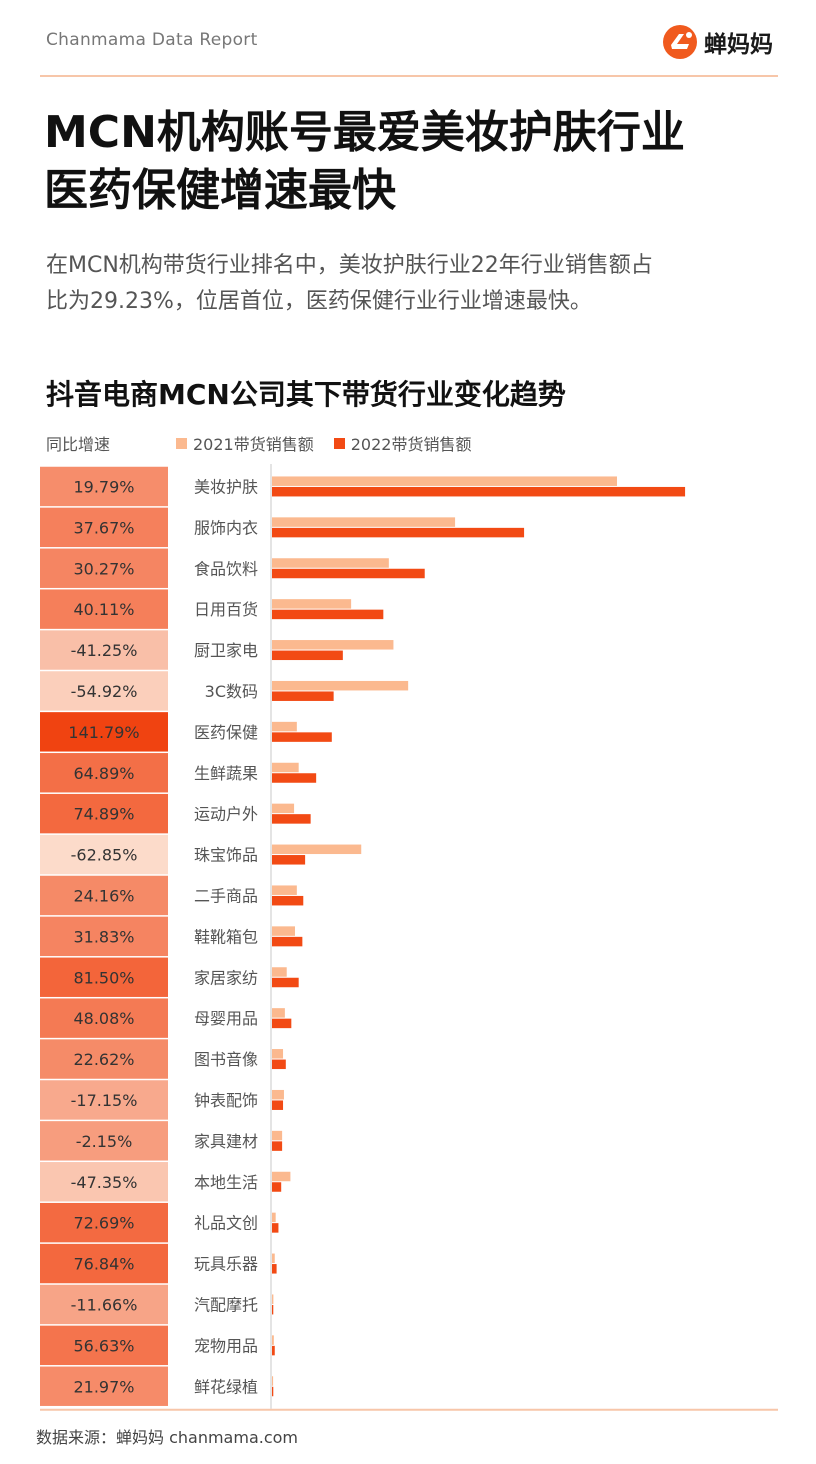 This screenshot has height=1464, width=816. I want to click on brand-logo-area: 蝉妈妈, so click(716, 42).